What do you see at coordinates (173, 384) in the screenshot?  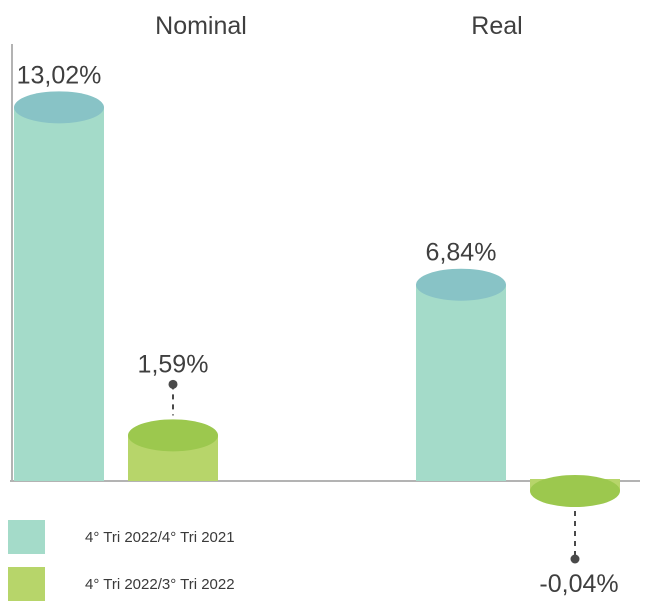 I see `leader-dot-nominal` at bounding box center [173, 384].